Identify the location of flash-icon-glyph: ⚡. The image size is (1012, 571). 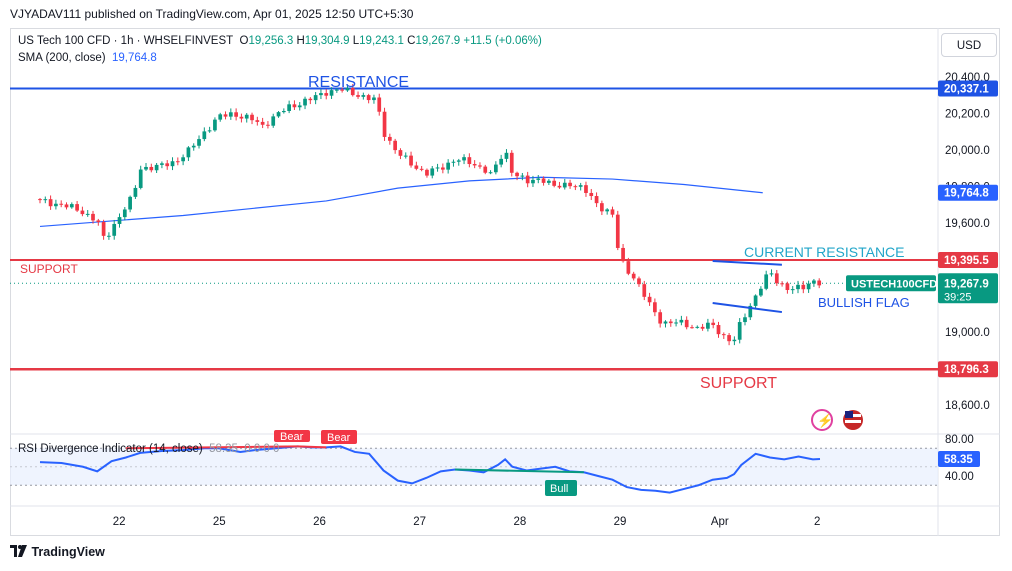
(825, 421).